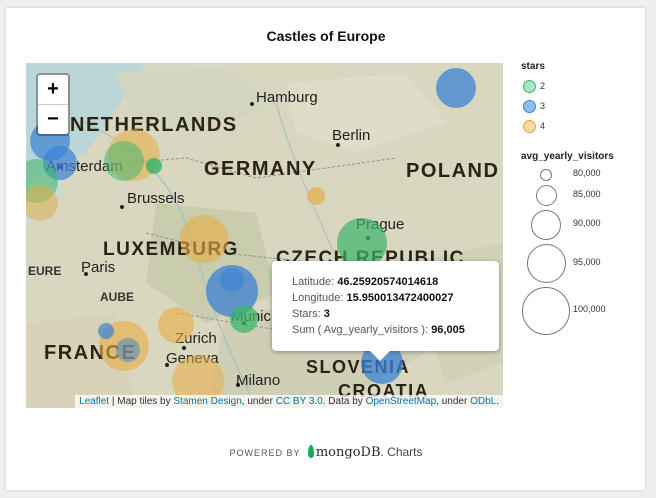 This screenshot has width=656, height=498. I want to click on openstreetmap-link: OpenStreetMap, so click(401, 401).